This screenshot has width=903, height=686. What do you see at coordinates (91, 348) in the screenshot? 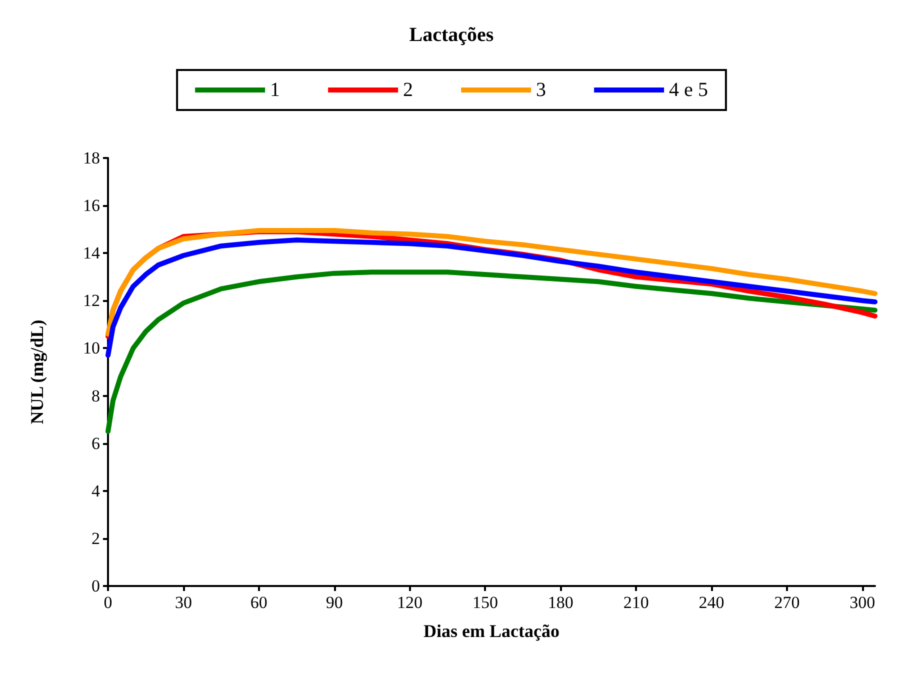
I see `y-tick-label: 10` at bounding box center [91, 348].